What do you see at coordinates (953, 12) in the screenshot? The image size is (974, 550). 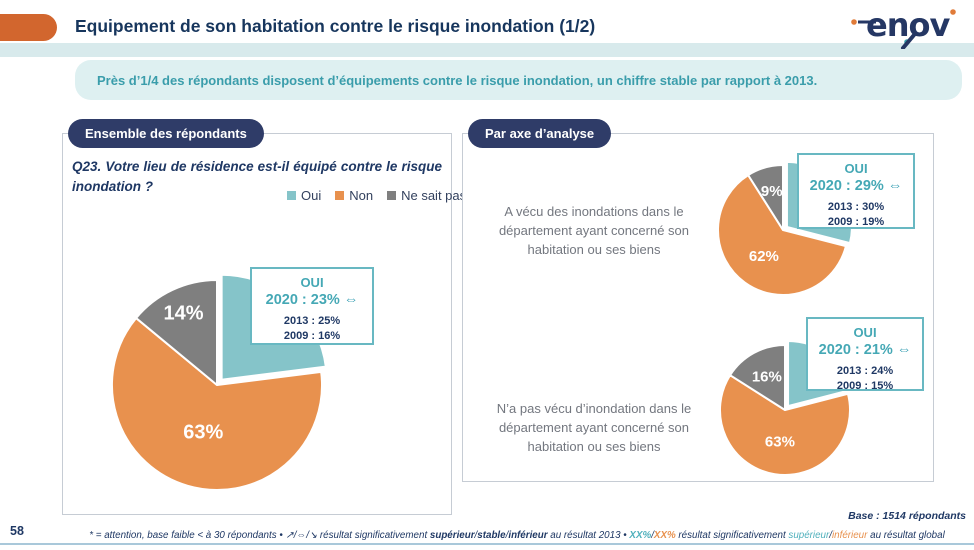 I see `logo-orange-dot-right` at bounding box center [953, 12].